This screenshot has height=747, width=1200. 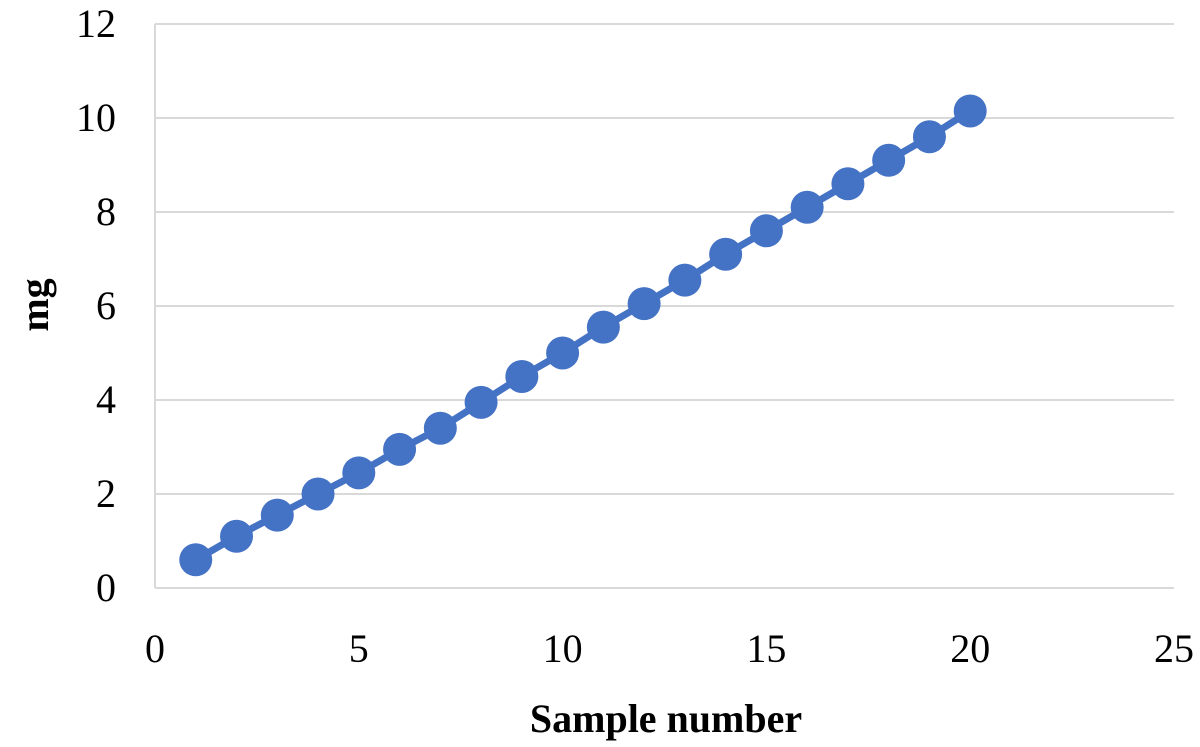 I want to click on y-tick-label: 4, so click(x=106, y=399).